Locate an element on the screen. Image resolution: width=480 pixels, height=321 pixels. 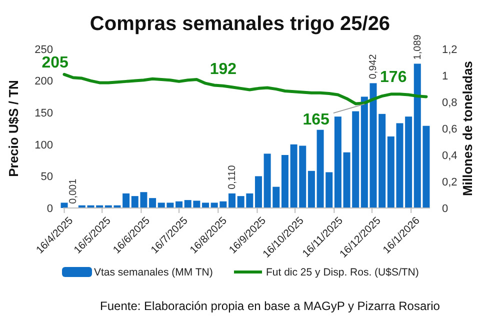
data-label: 0,942 is located at coordinates (374, 67).